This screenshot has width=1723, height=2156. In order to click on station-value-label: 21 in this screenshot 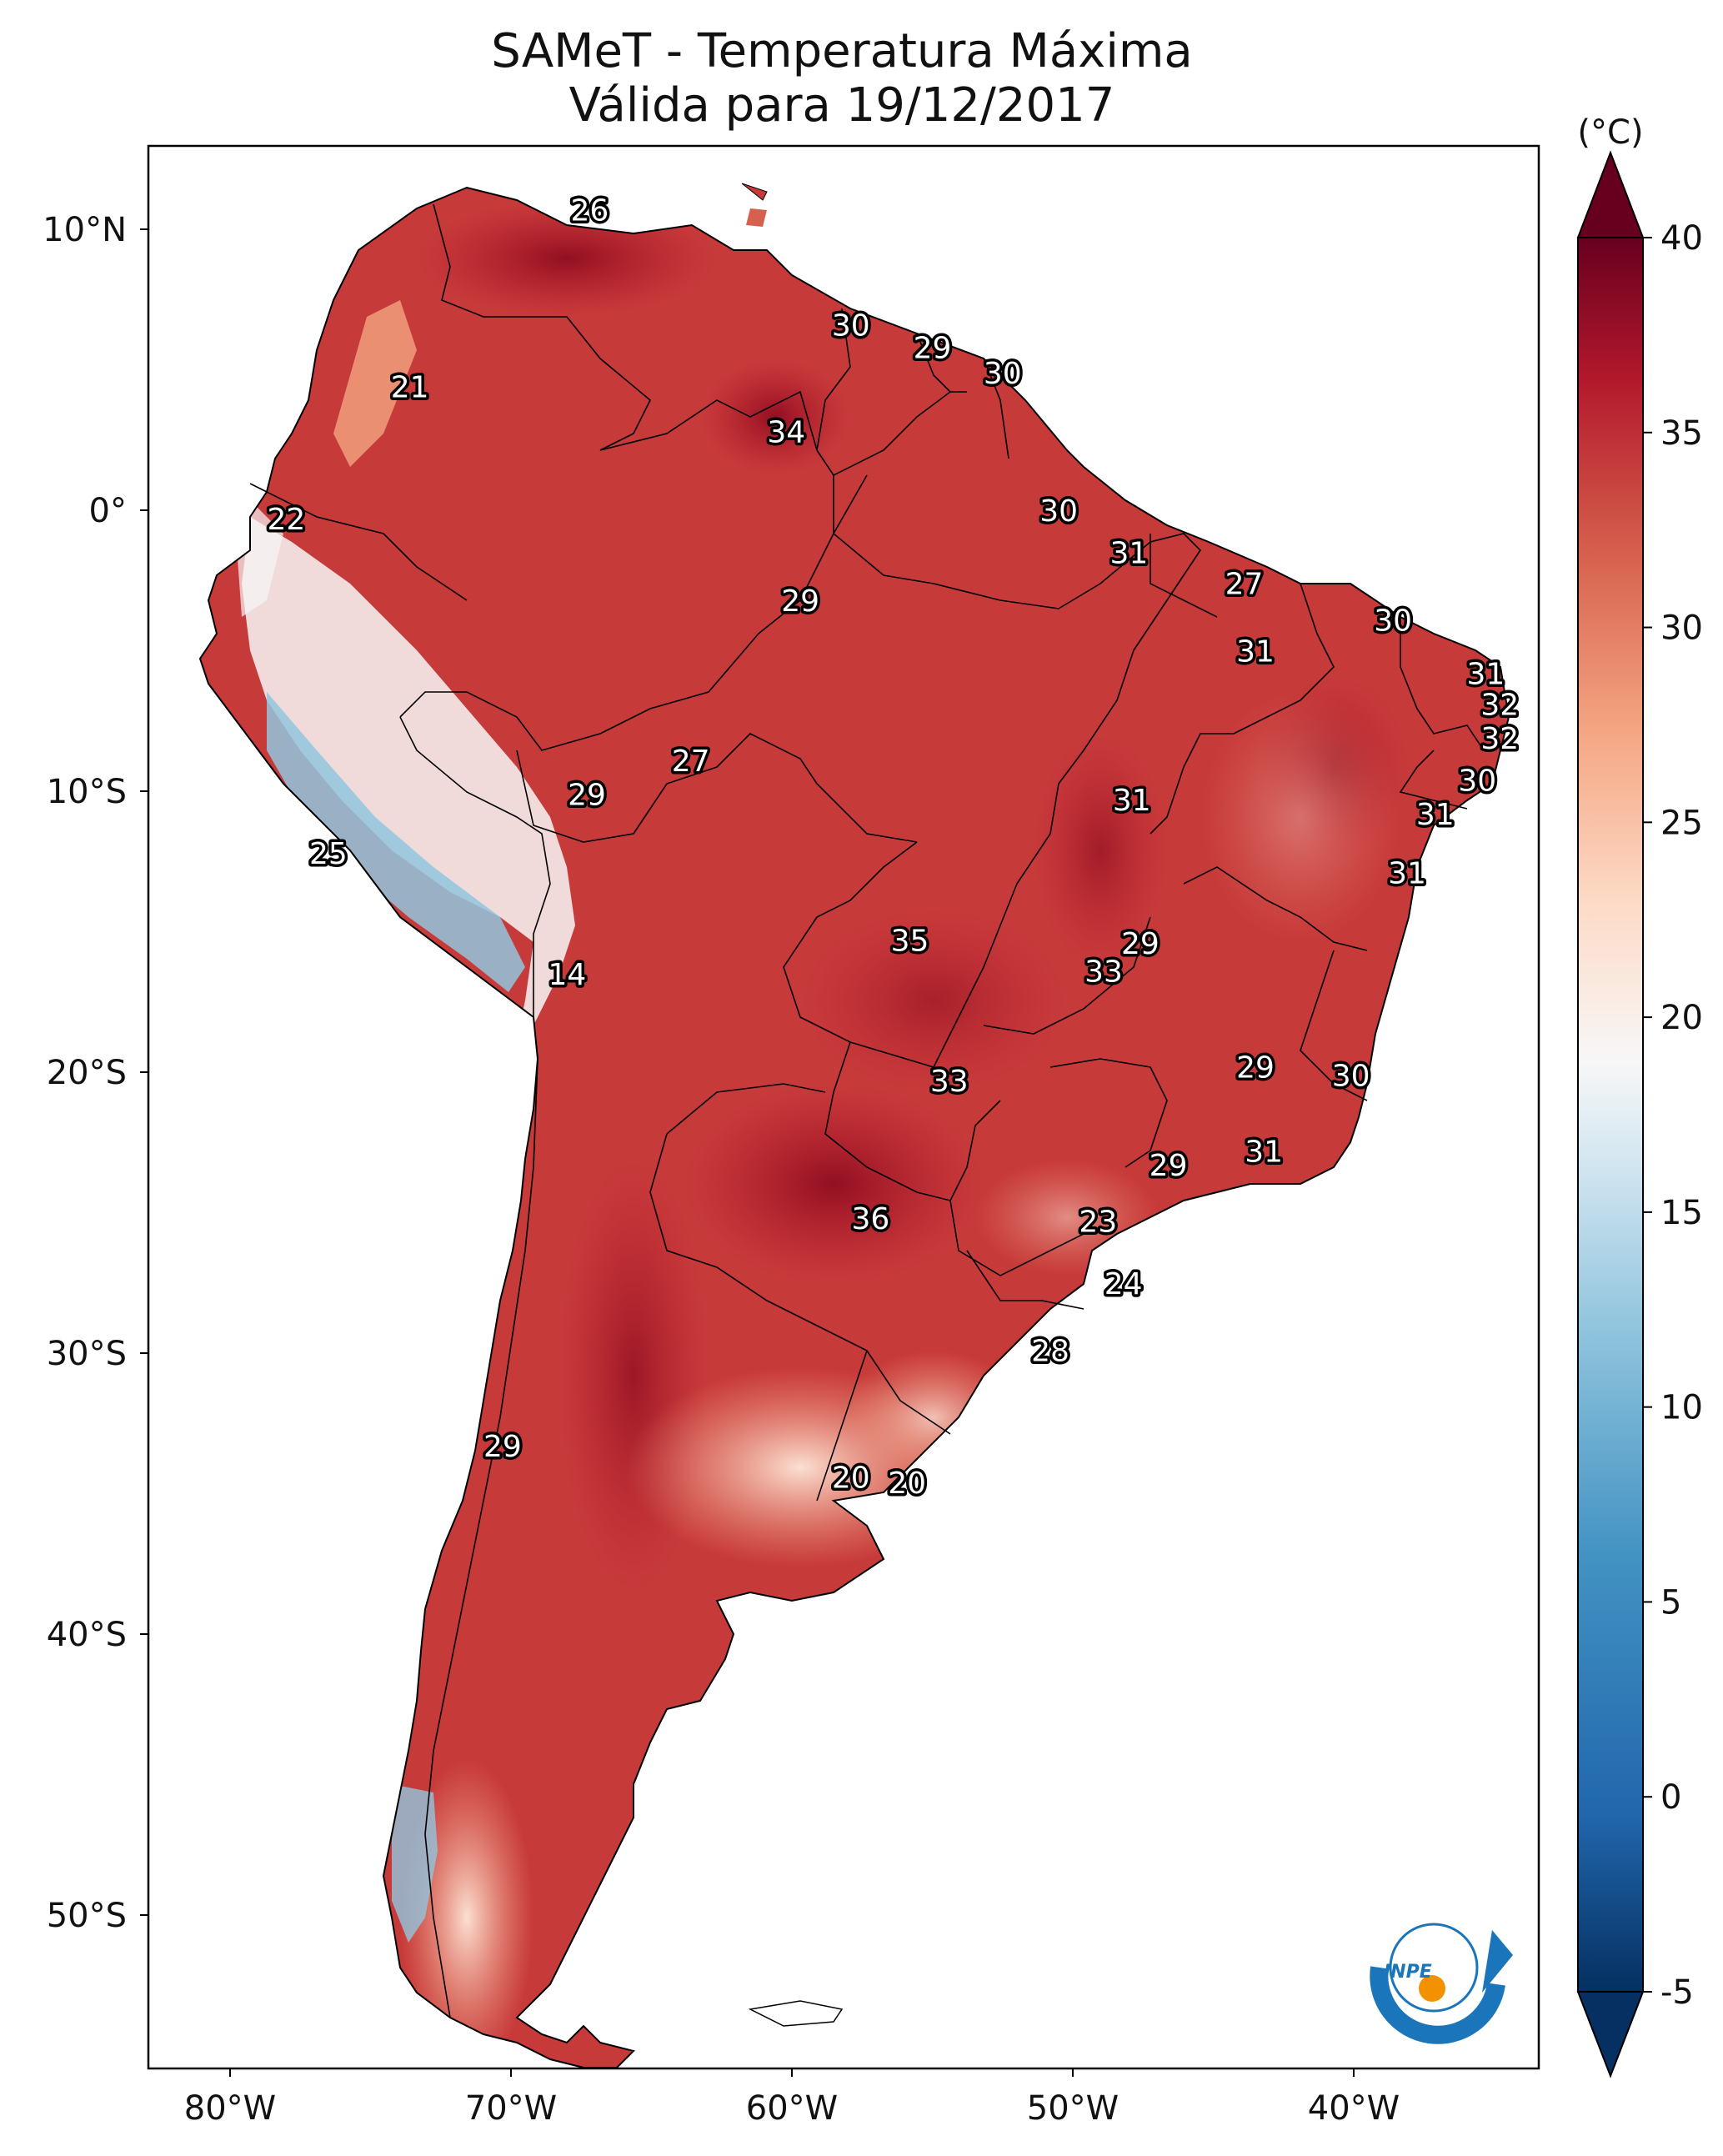, I will do `click(410, 388)`.